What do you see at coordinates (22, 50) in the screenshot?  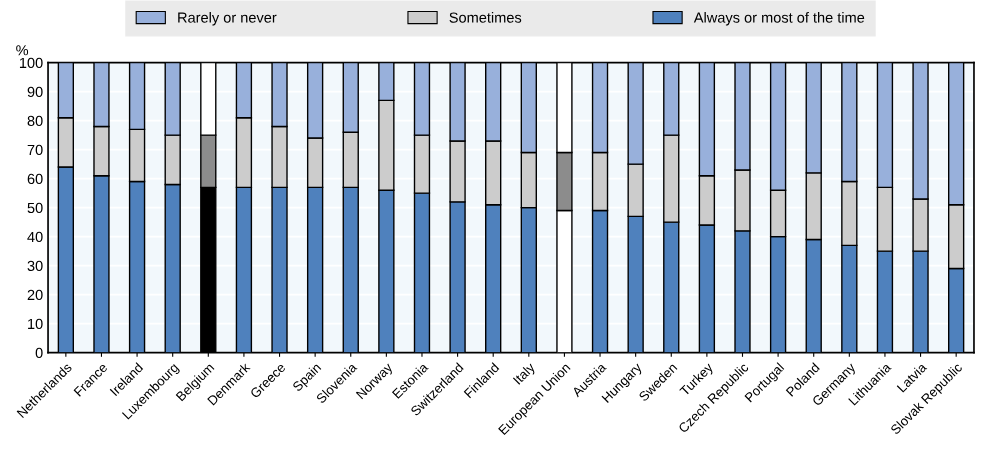 I see `y-axis-title: %` at bounding box center [22, 50].